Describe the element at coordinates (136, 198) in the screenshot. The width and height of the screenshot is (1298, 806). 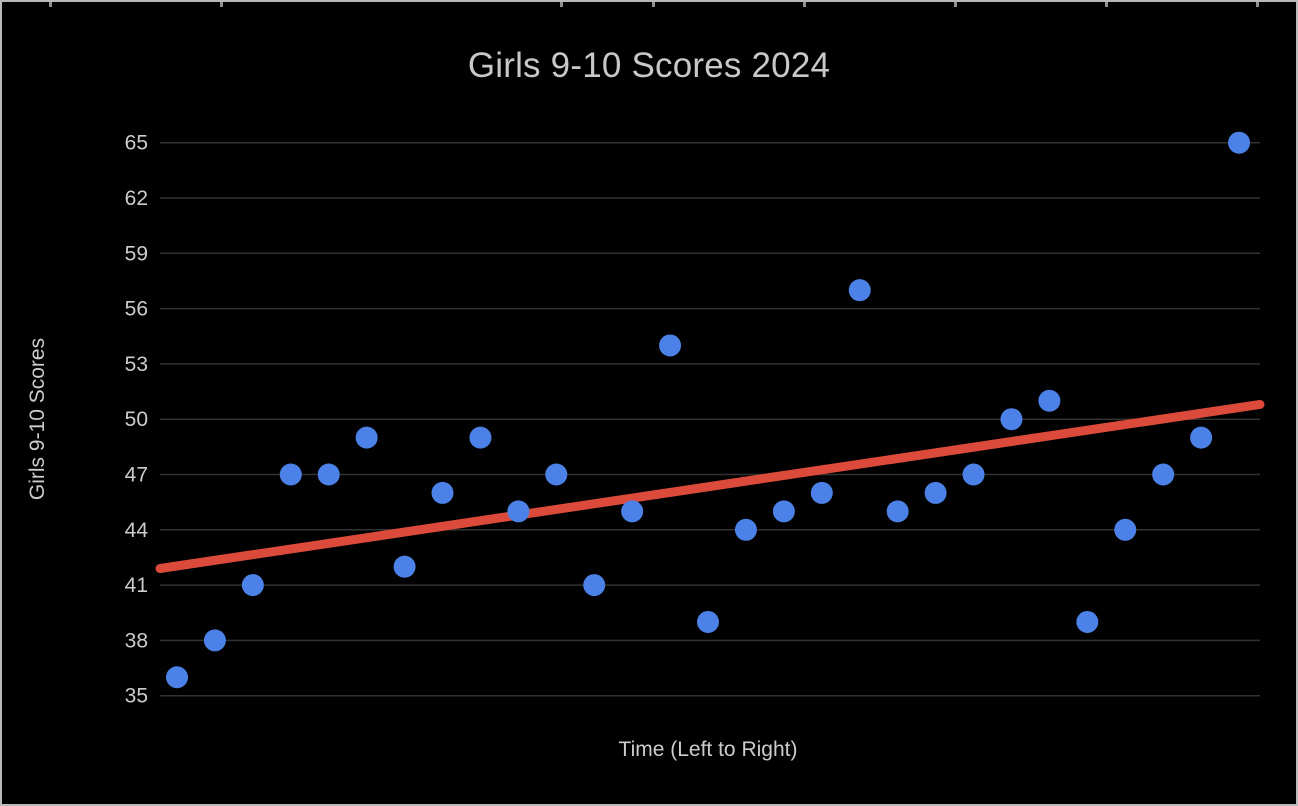
I see `y-tick-label-62: 62` at that location.